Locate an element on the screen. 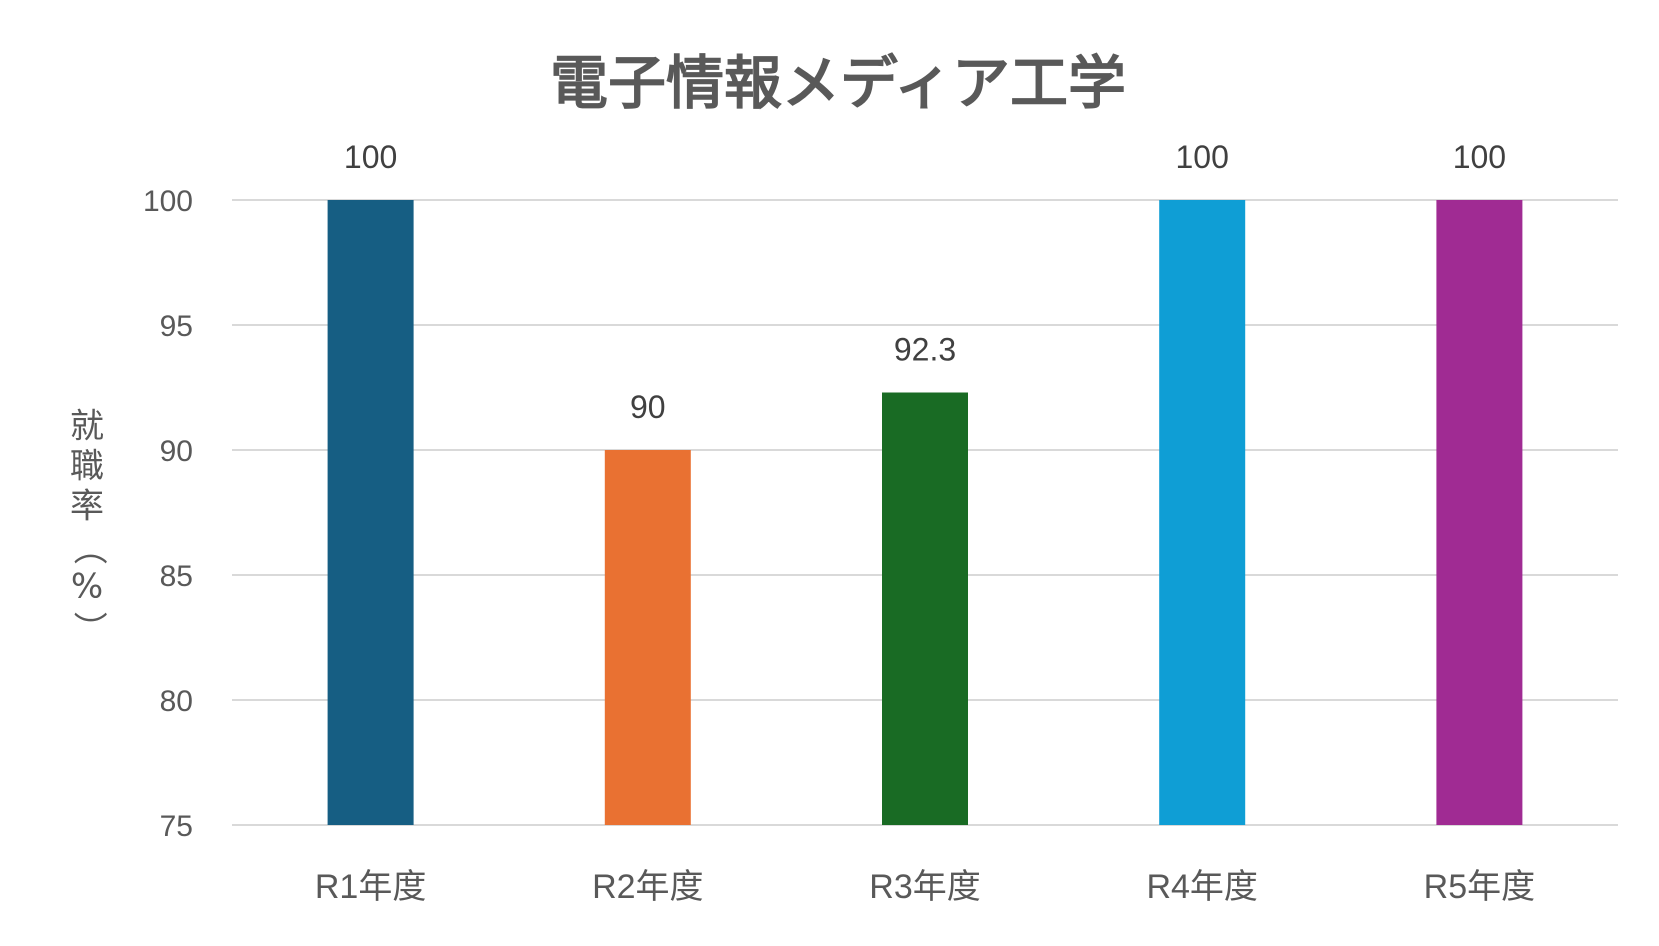 This screenshot has height=946, width=1659. data-label-2: 90 is located at coordinates (648, 407).